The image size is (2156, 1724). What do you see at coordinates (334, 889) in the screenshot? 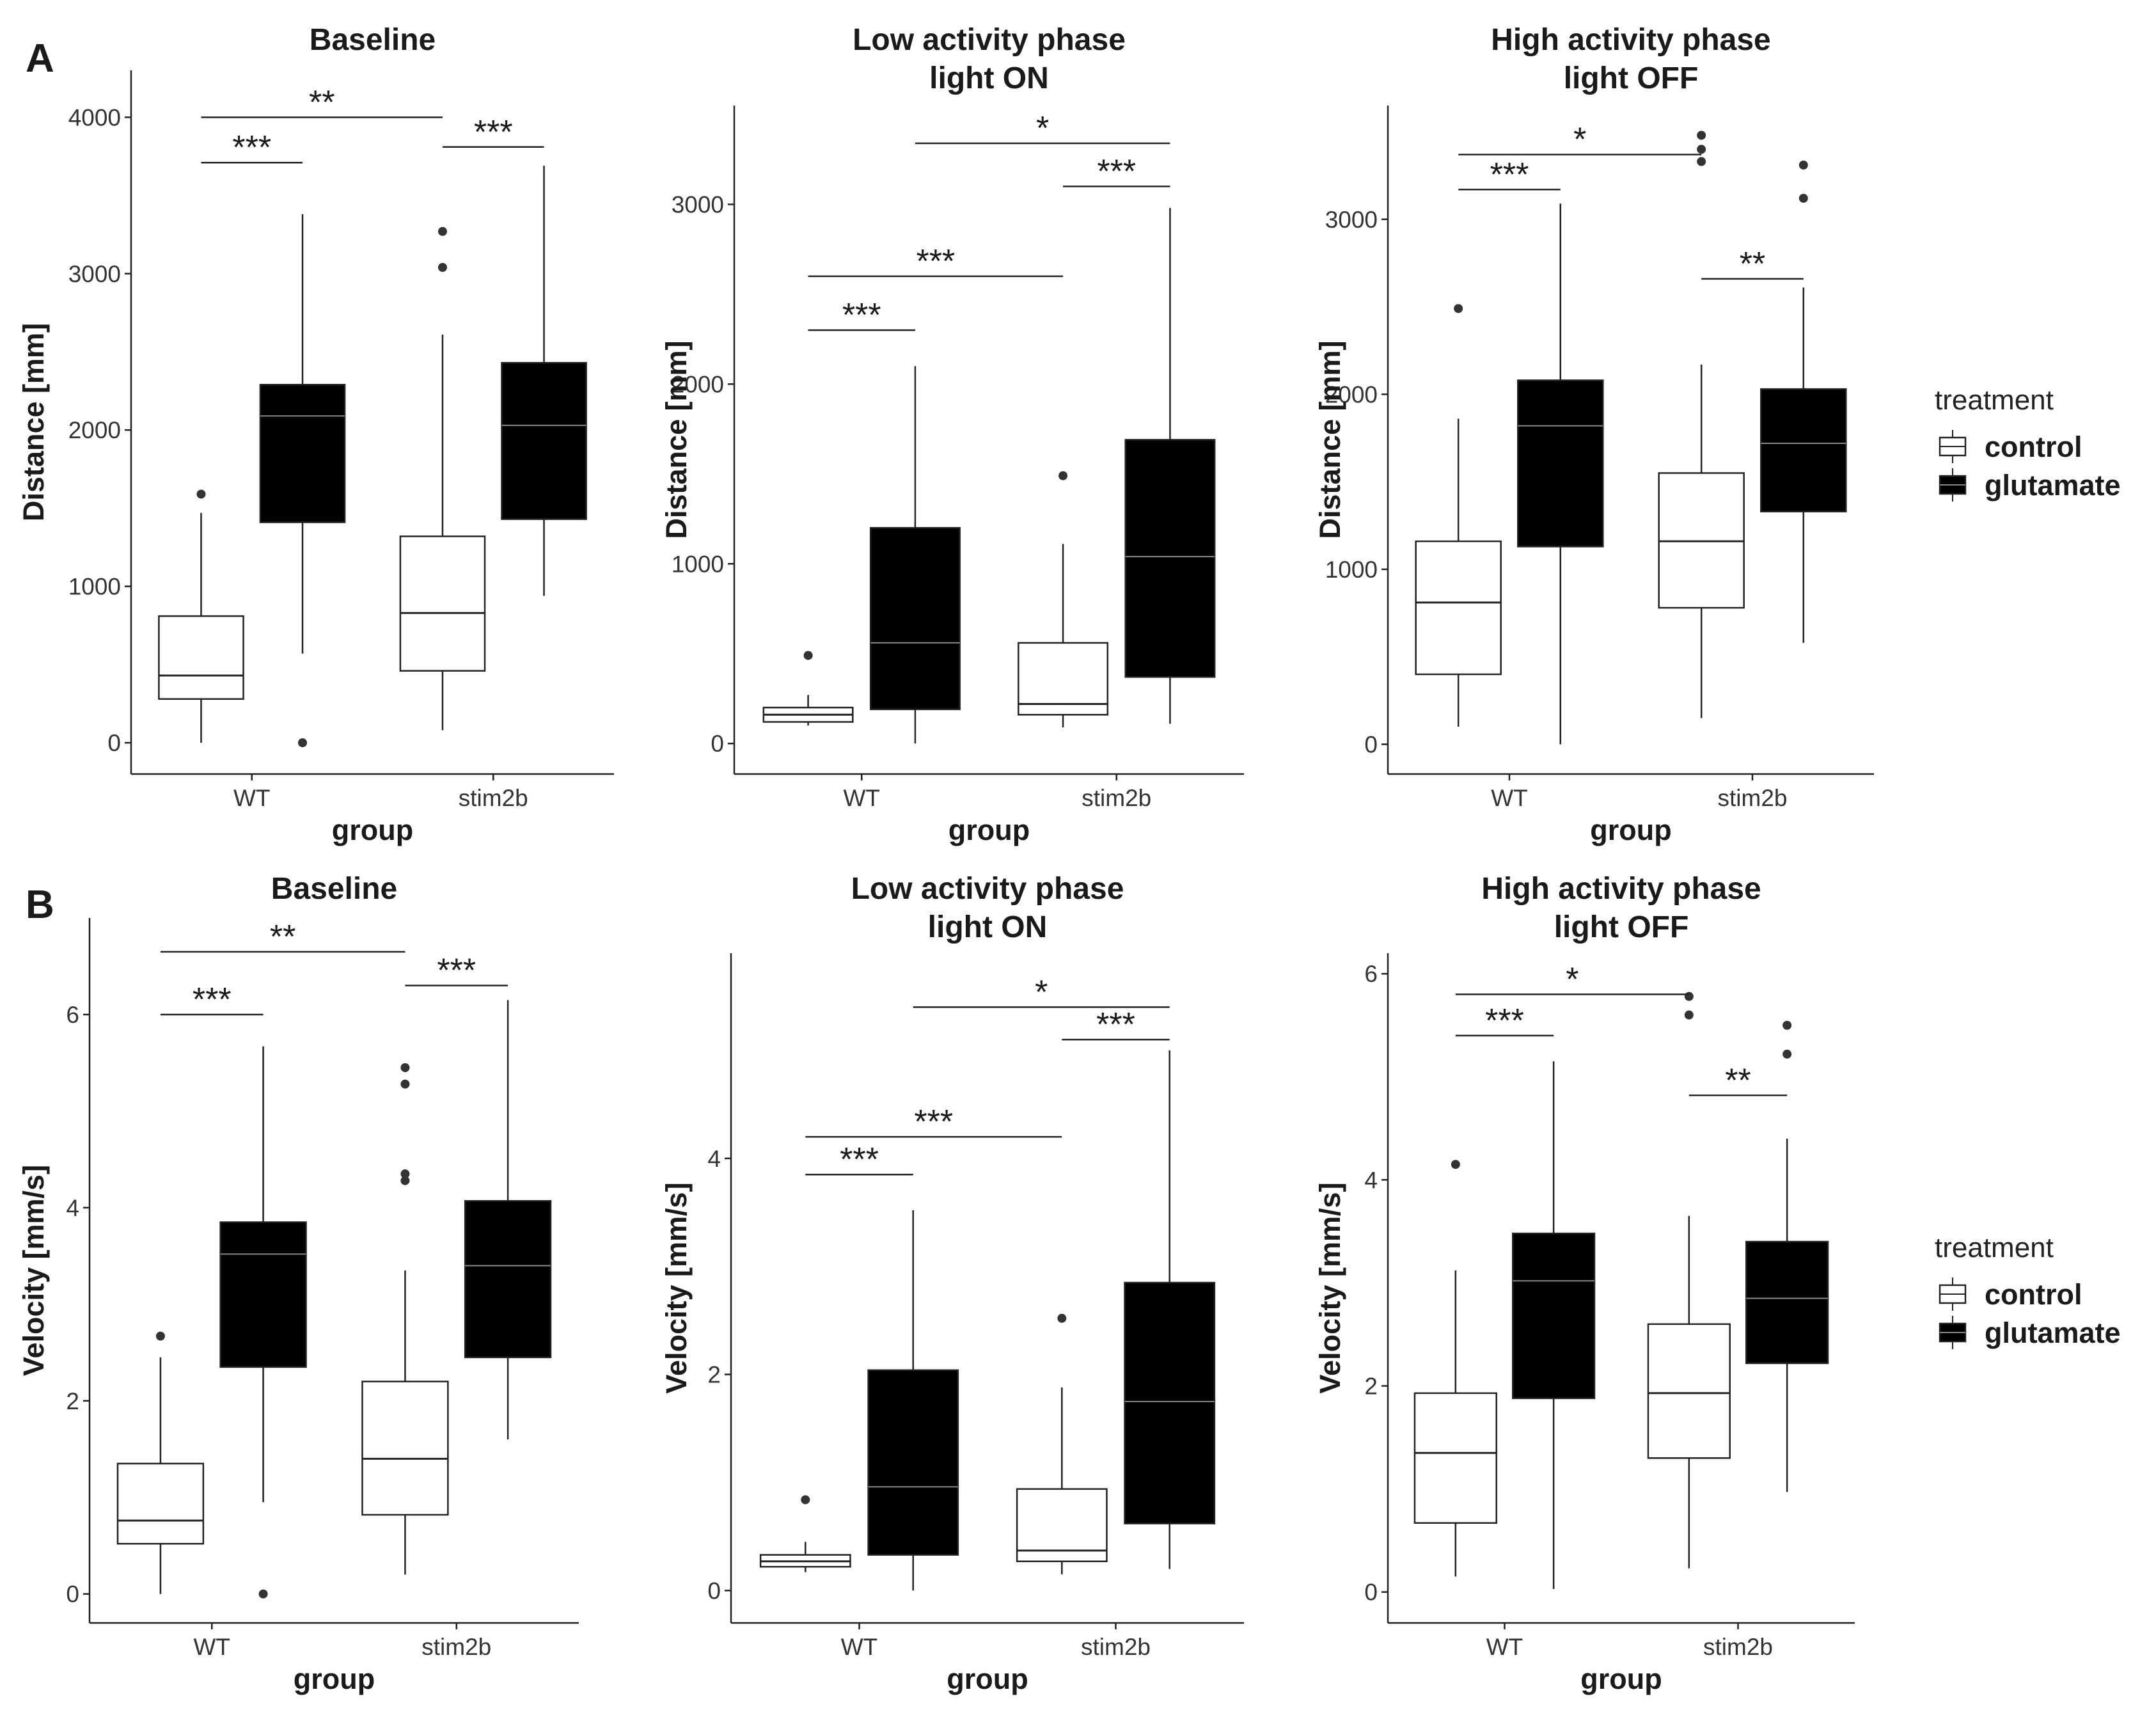
I see `plot-title: Baseline` at bounding box center [334, 889].